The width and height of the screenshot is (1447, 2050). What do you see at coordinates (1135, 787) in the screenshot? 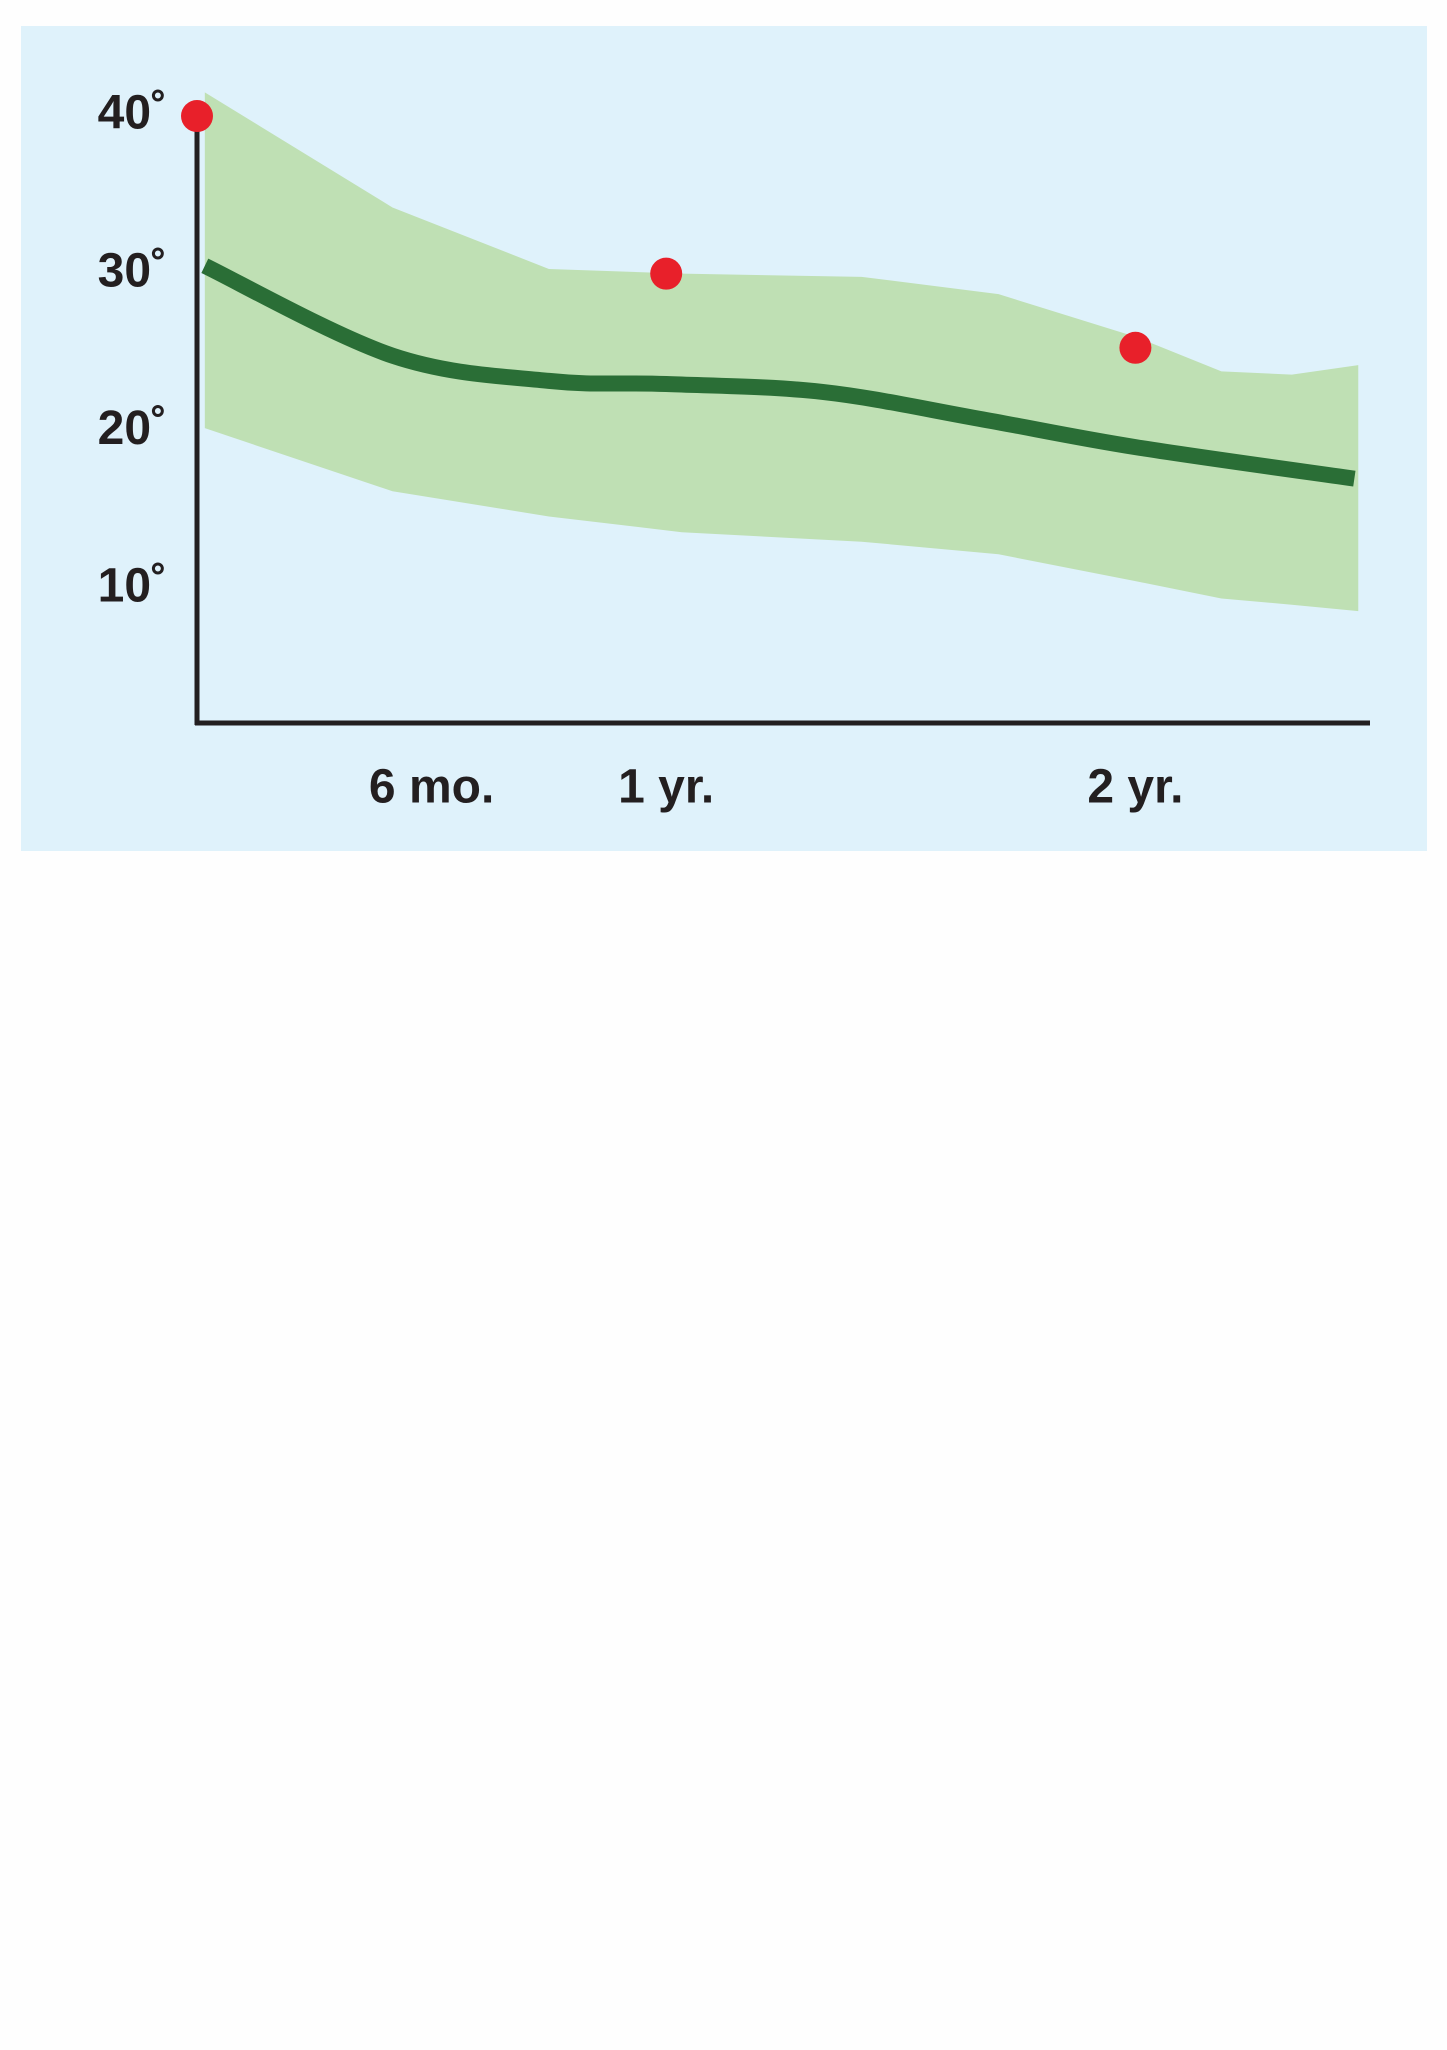
I see `x-tick-label: 2 yr.` at bounding box center [1135, 787].